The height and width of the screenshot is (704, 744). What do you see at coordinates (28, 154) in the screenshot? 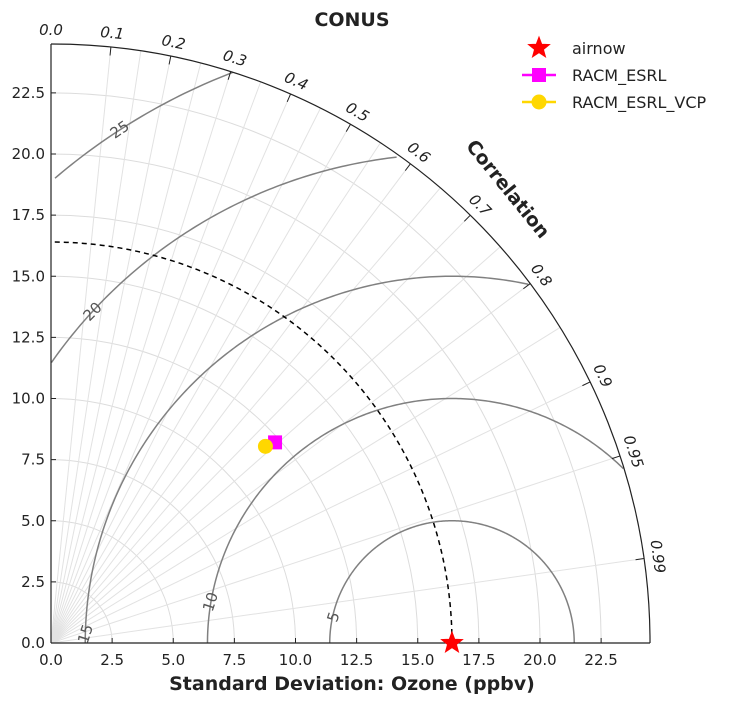
I see `y-tick-label: 20.0` at bounding box center [28, 154].